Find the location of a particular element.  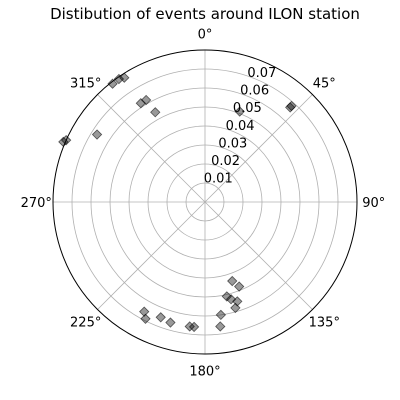

theta-tick-label: 0° is located at coordinates (205, 34).